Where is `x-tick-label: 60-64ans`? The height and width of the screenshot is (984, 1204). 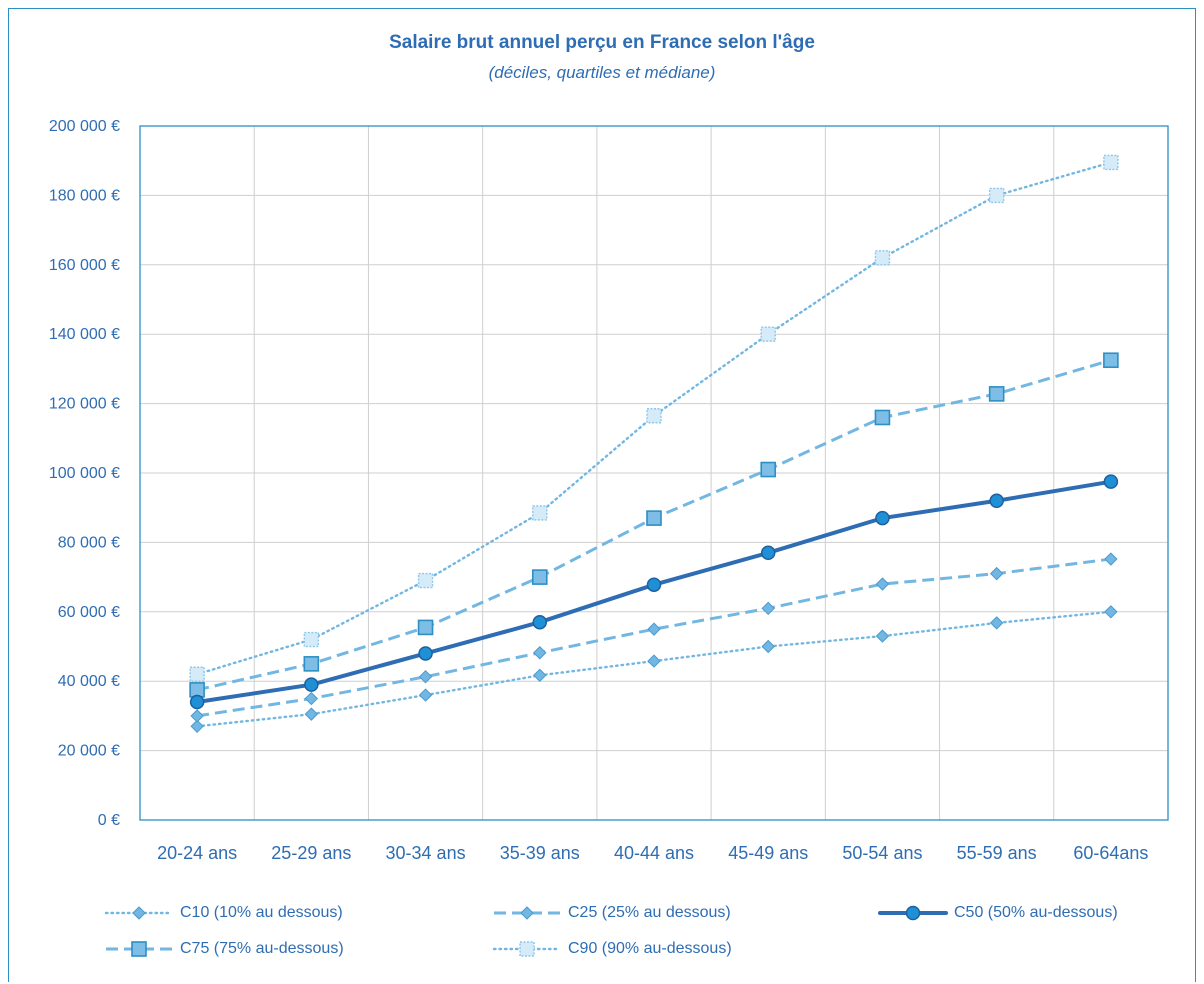 x-tick-label: 60-64ans is located at coordinates (1110, 853).